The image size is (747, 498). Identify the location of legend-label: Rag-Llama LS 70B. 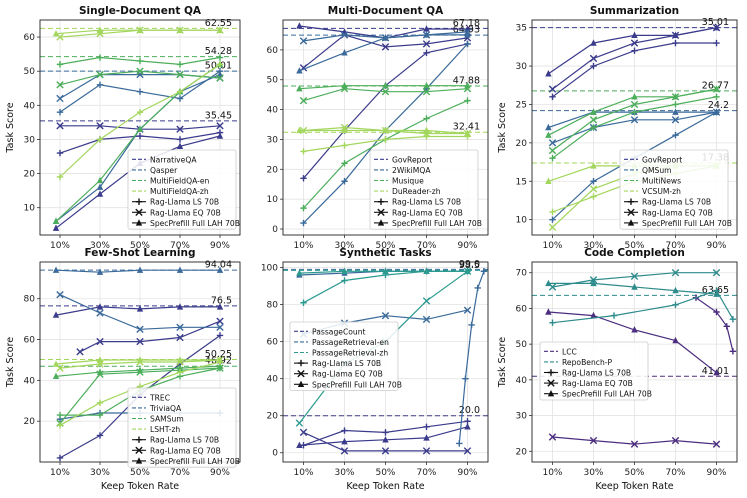
(184, 202).